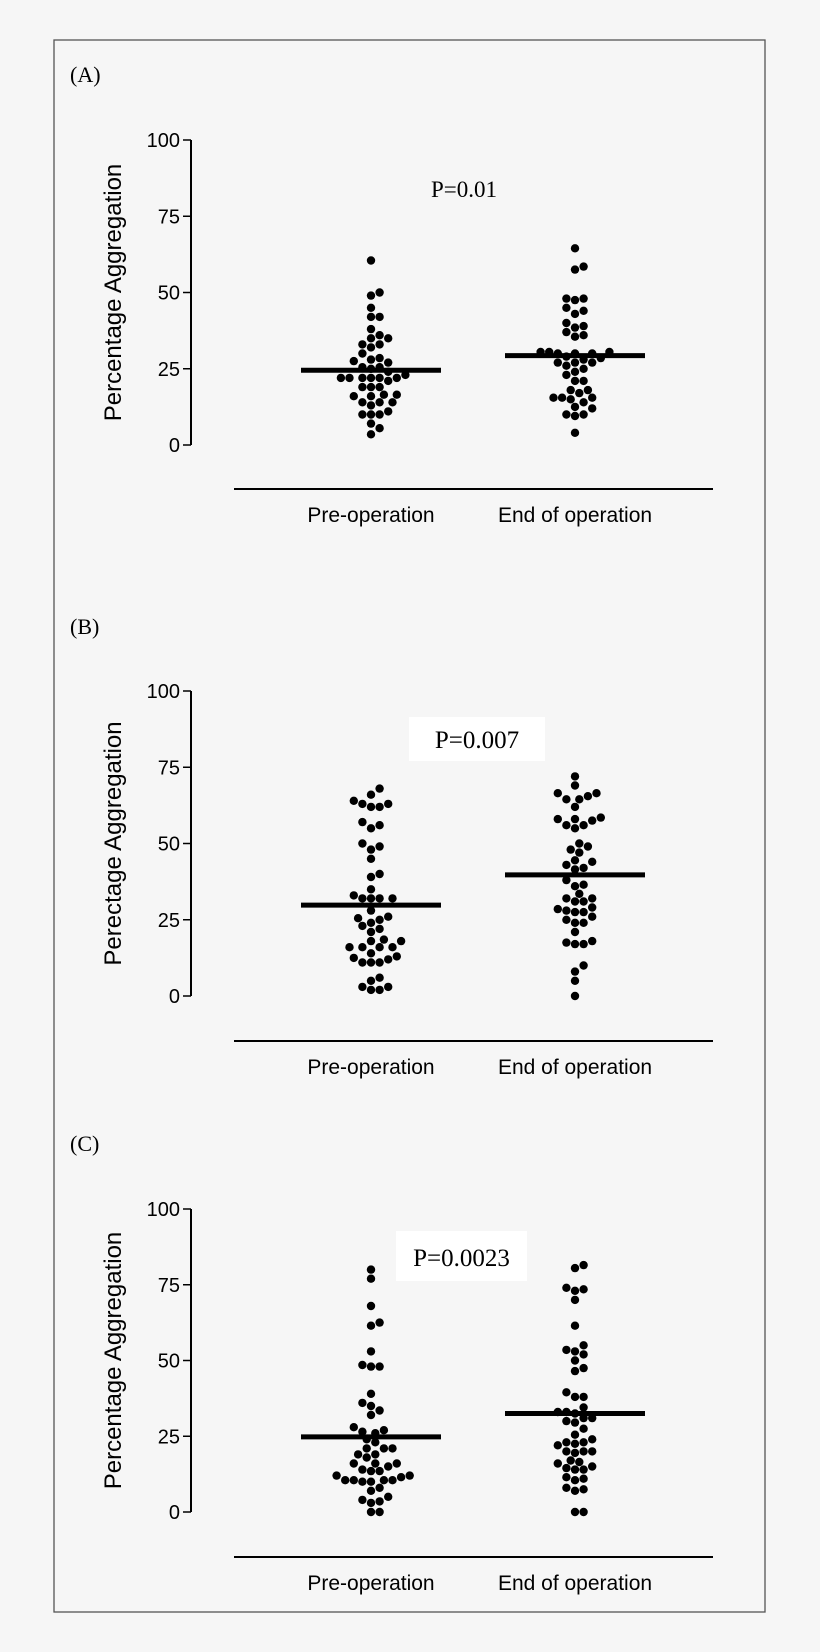  What do you see at coordinates (464, 189) in the screenshot?
I see `p-value-annotation: P=0.01` at bounding box center [464, 189].